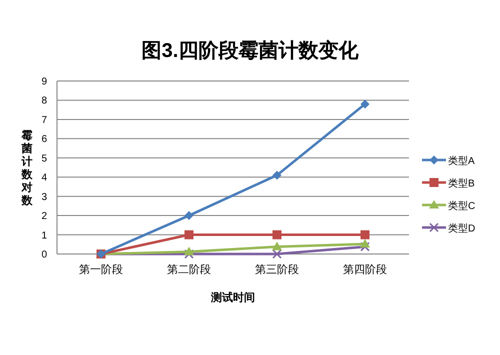 The height and width of the screenshot is (355, 500). Describe the element at coordinates (44, 255) in the screenshot. I see `y-tick-label: 0` at that location.